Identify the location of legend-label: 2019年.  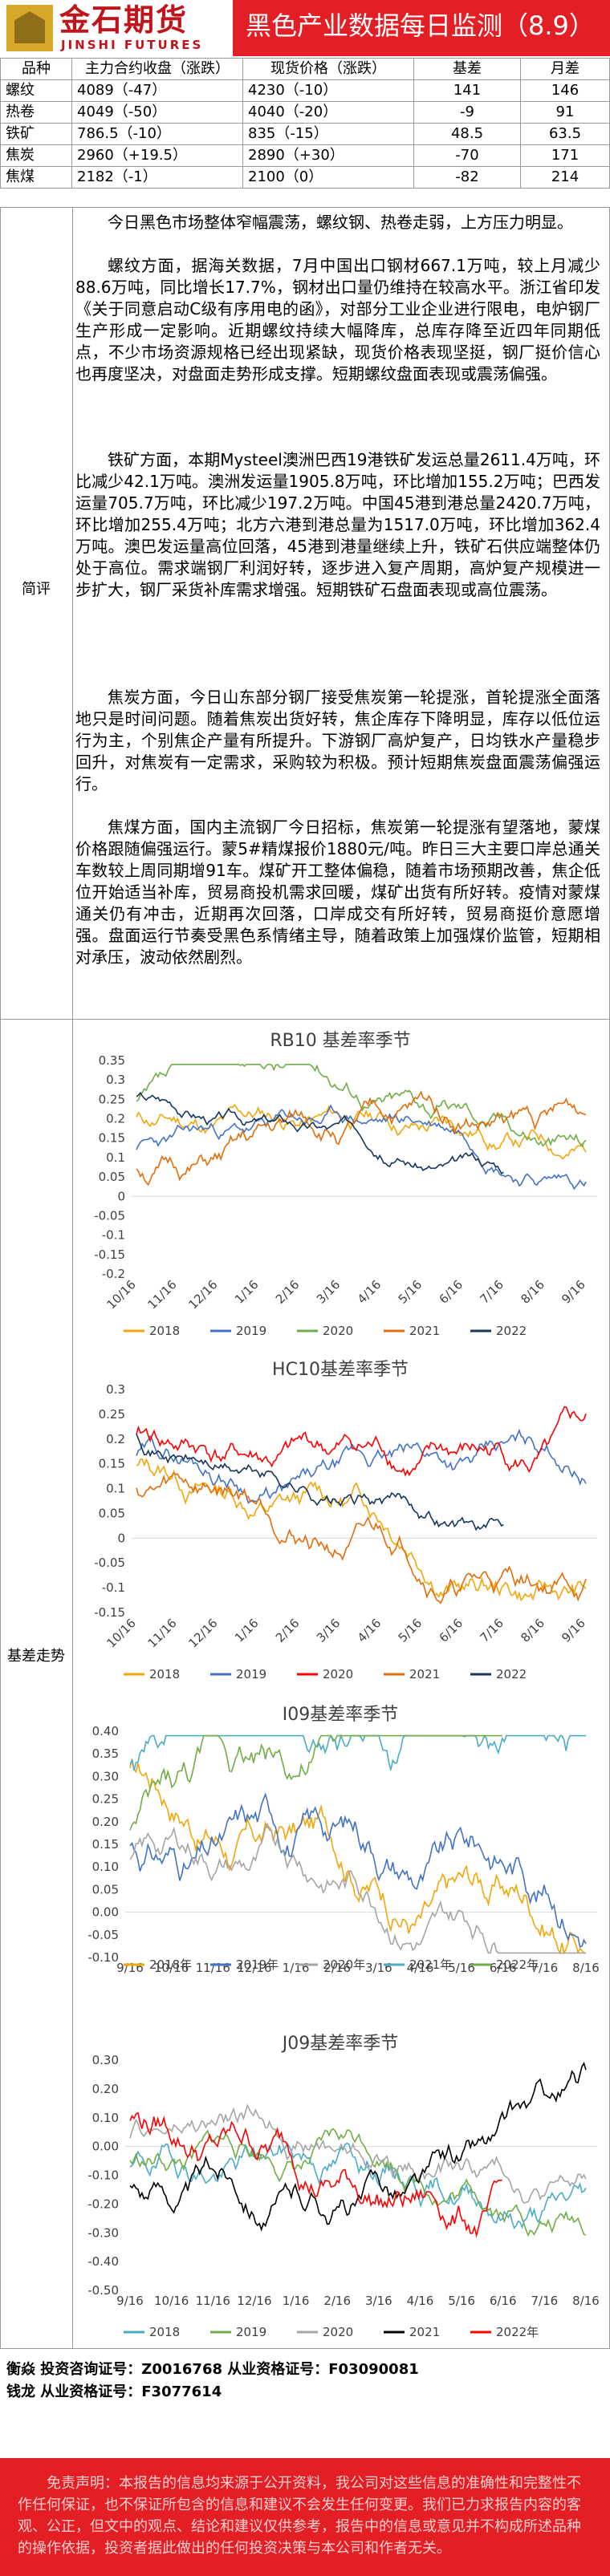
(258, 1964).